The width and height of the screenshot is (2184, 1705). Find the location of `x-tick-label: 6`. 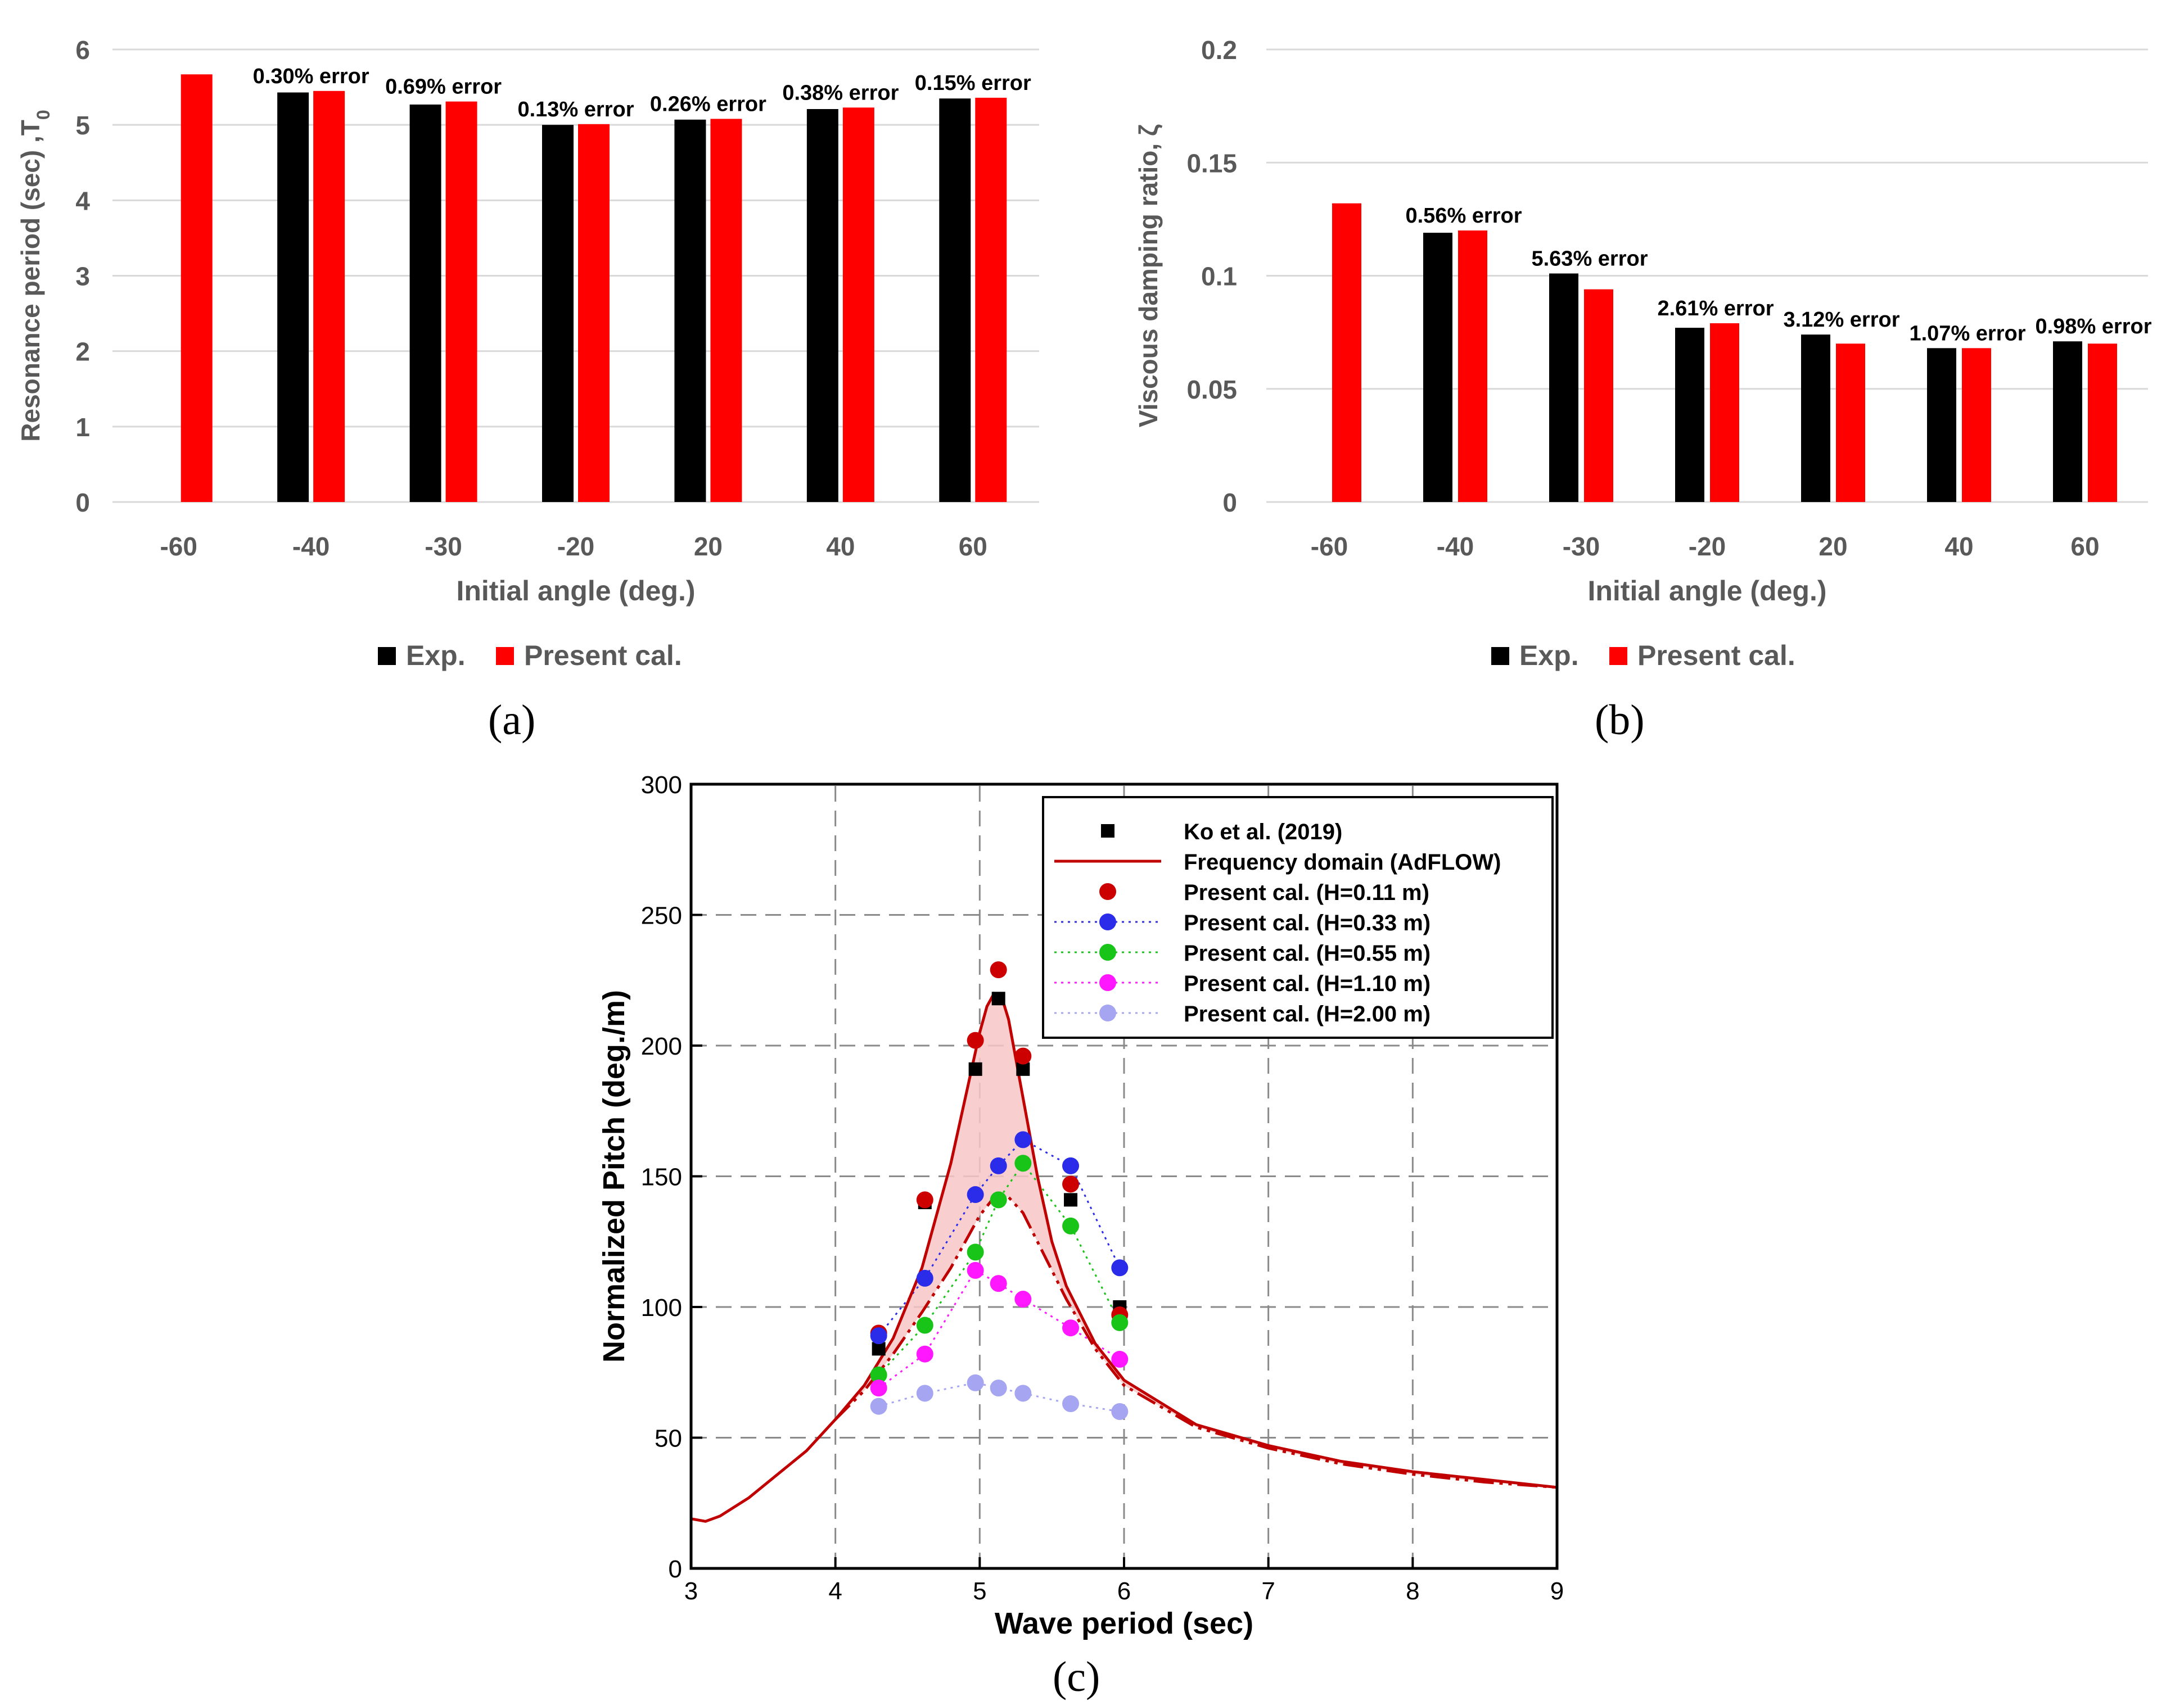

x-tick-label: 6 is located at coordinates (1124, 1591).